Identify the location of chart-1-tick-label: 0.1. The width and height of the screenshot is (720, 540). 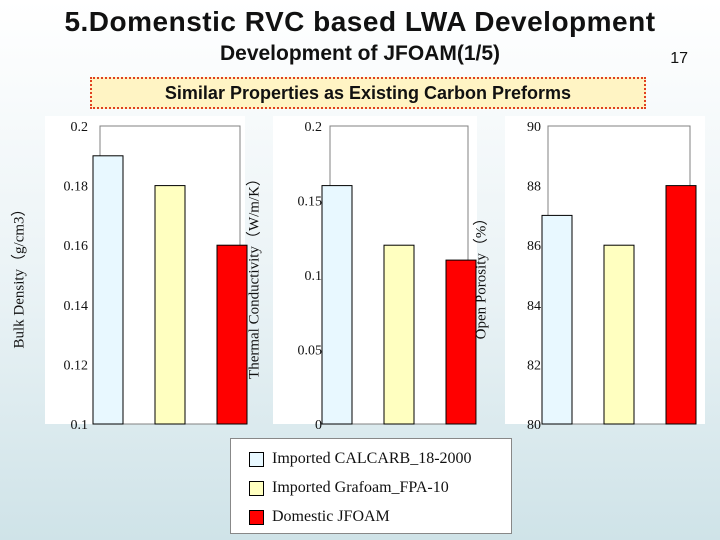
(314, 276).